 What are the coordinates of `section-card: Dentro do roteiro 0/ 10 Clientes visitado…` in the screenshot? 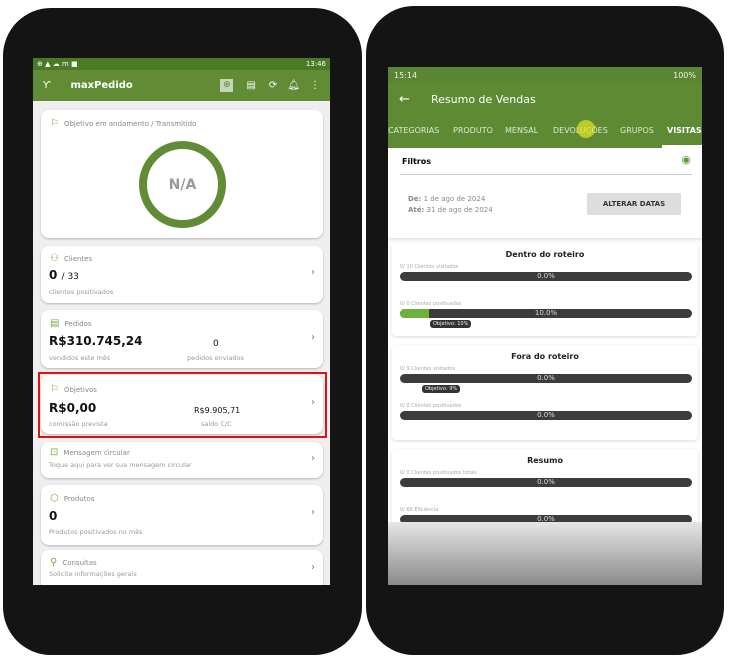 It's located at (545, 289).